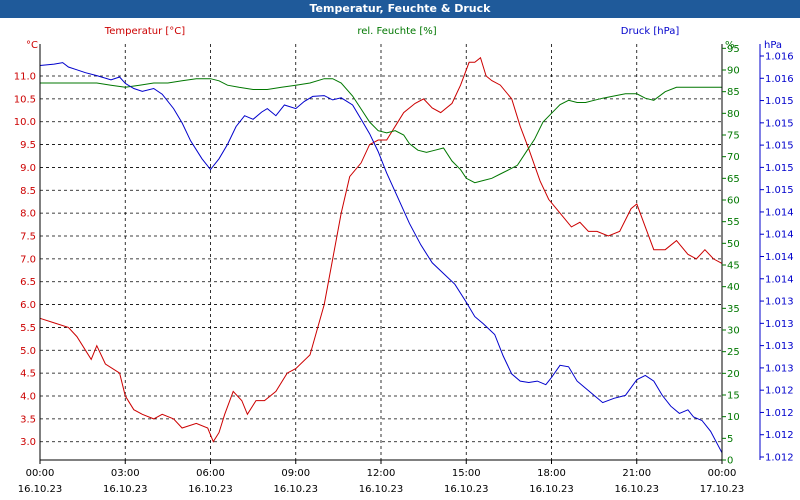  What do you see at coordinates (144, 31) in the screenshot?
I see `legend-label: Temperatur [°C]` at bounding box center [144, 31].